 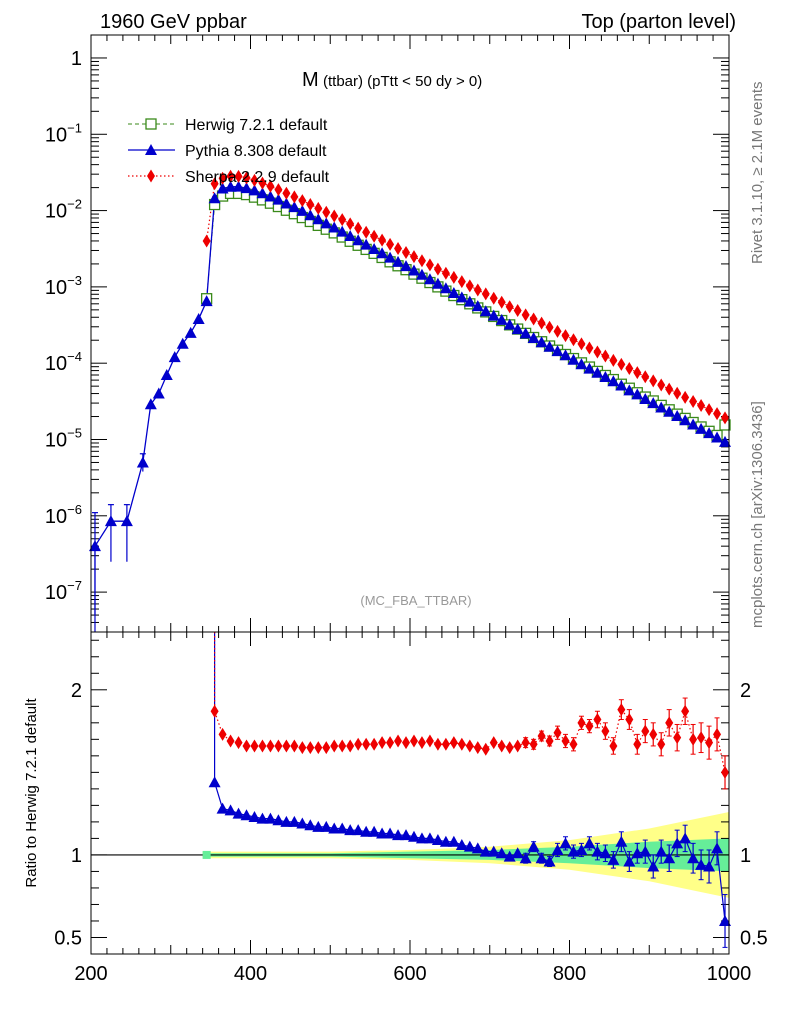 I want to click on ratio-y-tick-label-left: 2, so click(x=76, y=691).